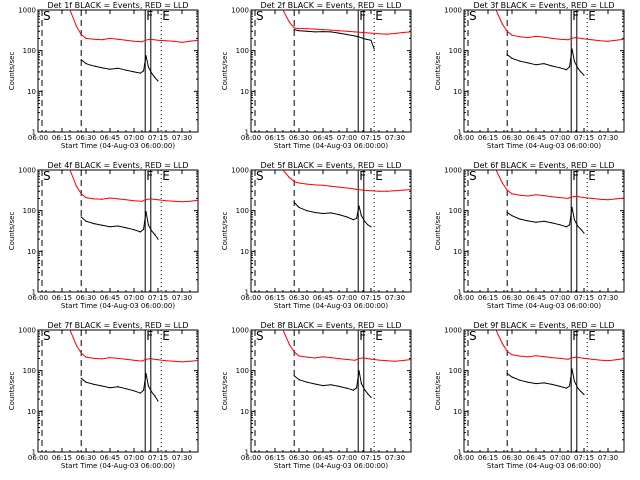 The height and width of the screenshot is (480, 640). I want to click on y-tick-label: 10, so click(31, 252).